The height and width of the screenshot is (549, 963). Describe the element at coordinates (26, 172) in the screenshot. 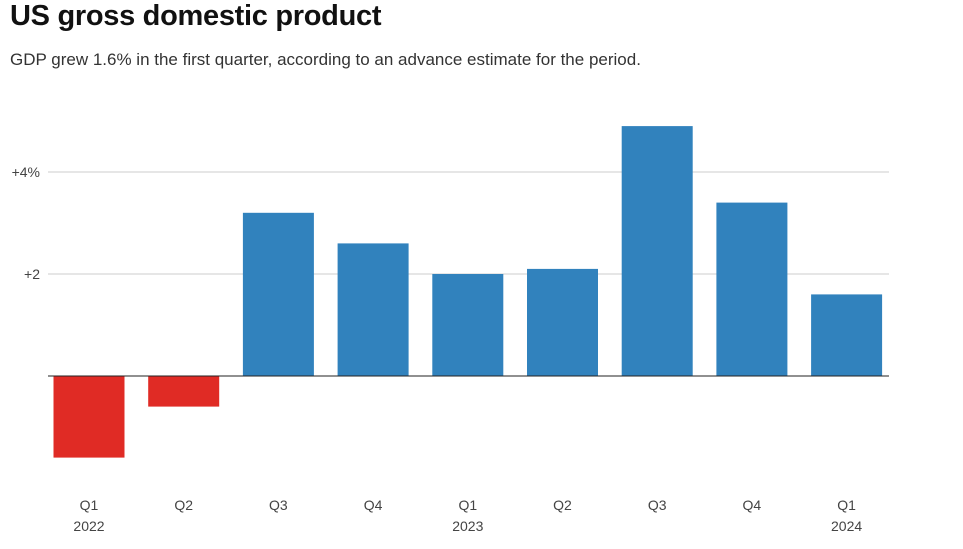

I see `y-tick-label: +4%` at that location.